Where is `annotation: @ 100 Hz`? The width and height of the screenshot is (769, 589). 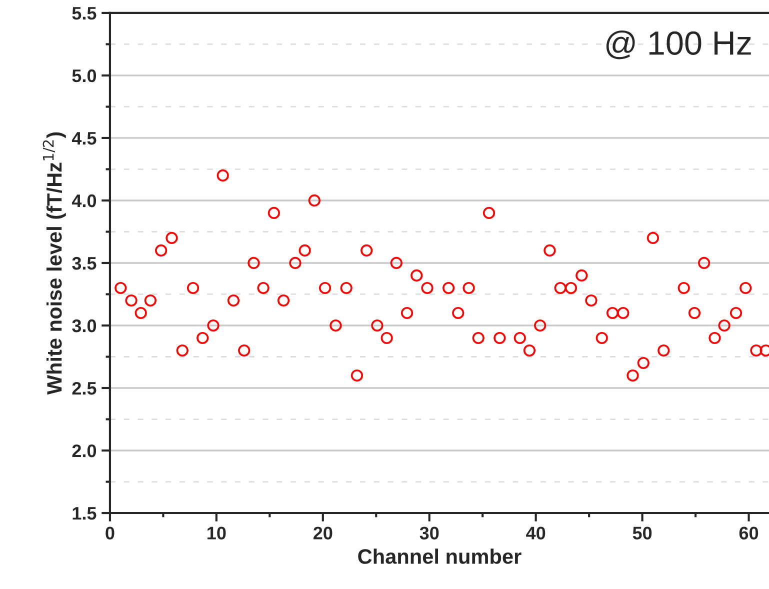 annotation: @ 100 Hz is located at coordinates (678, 45).